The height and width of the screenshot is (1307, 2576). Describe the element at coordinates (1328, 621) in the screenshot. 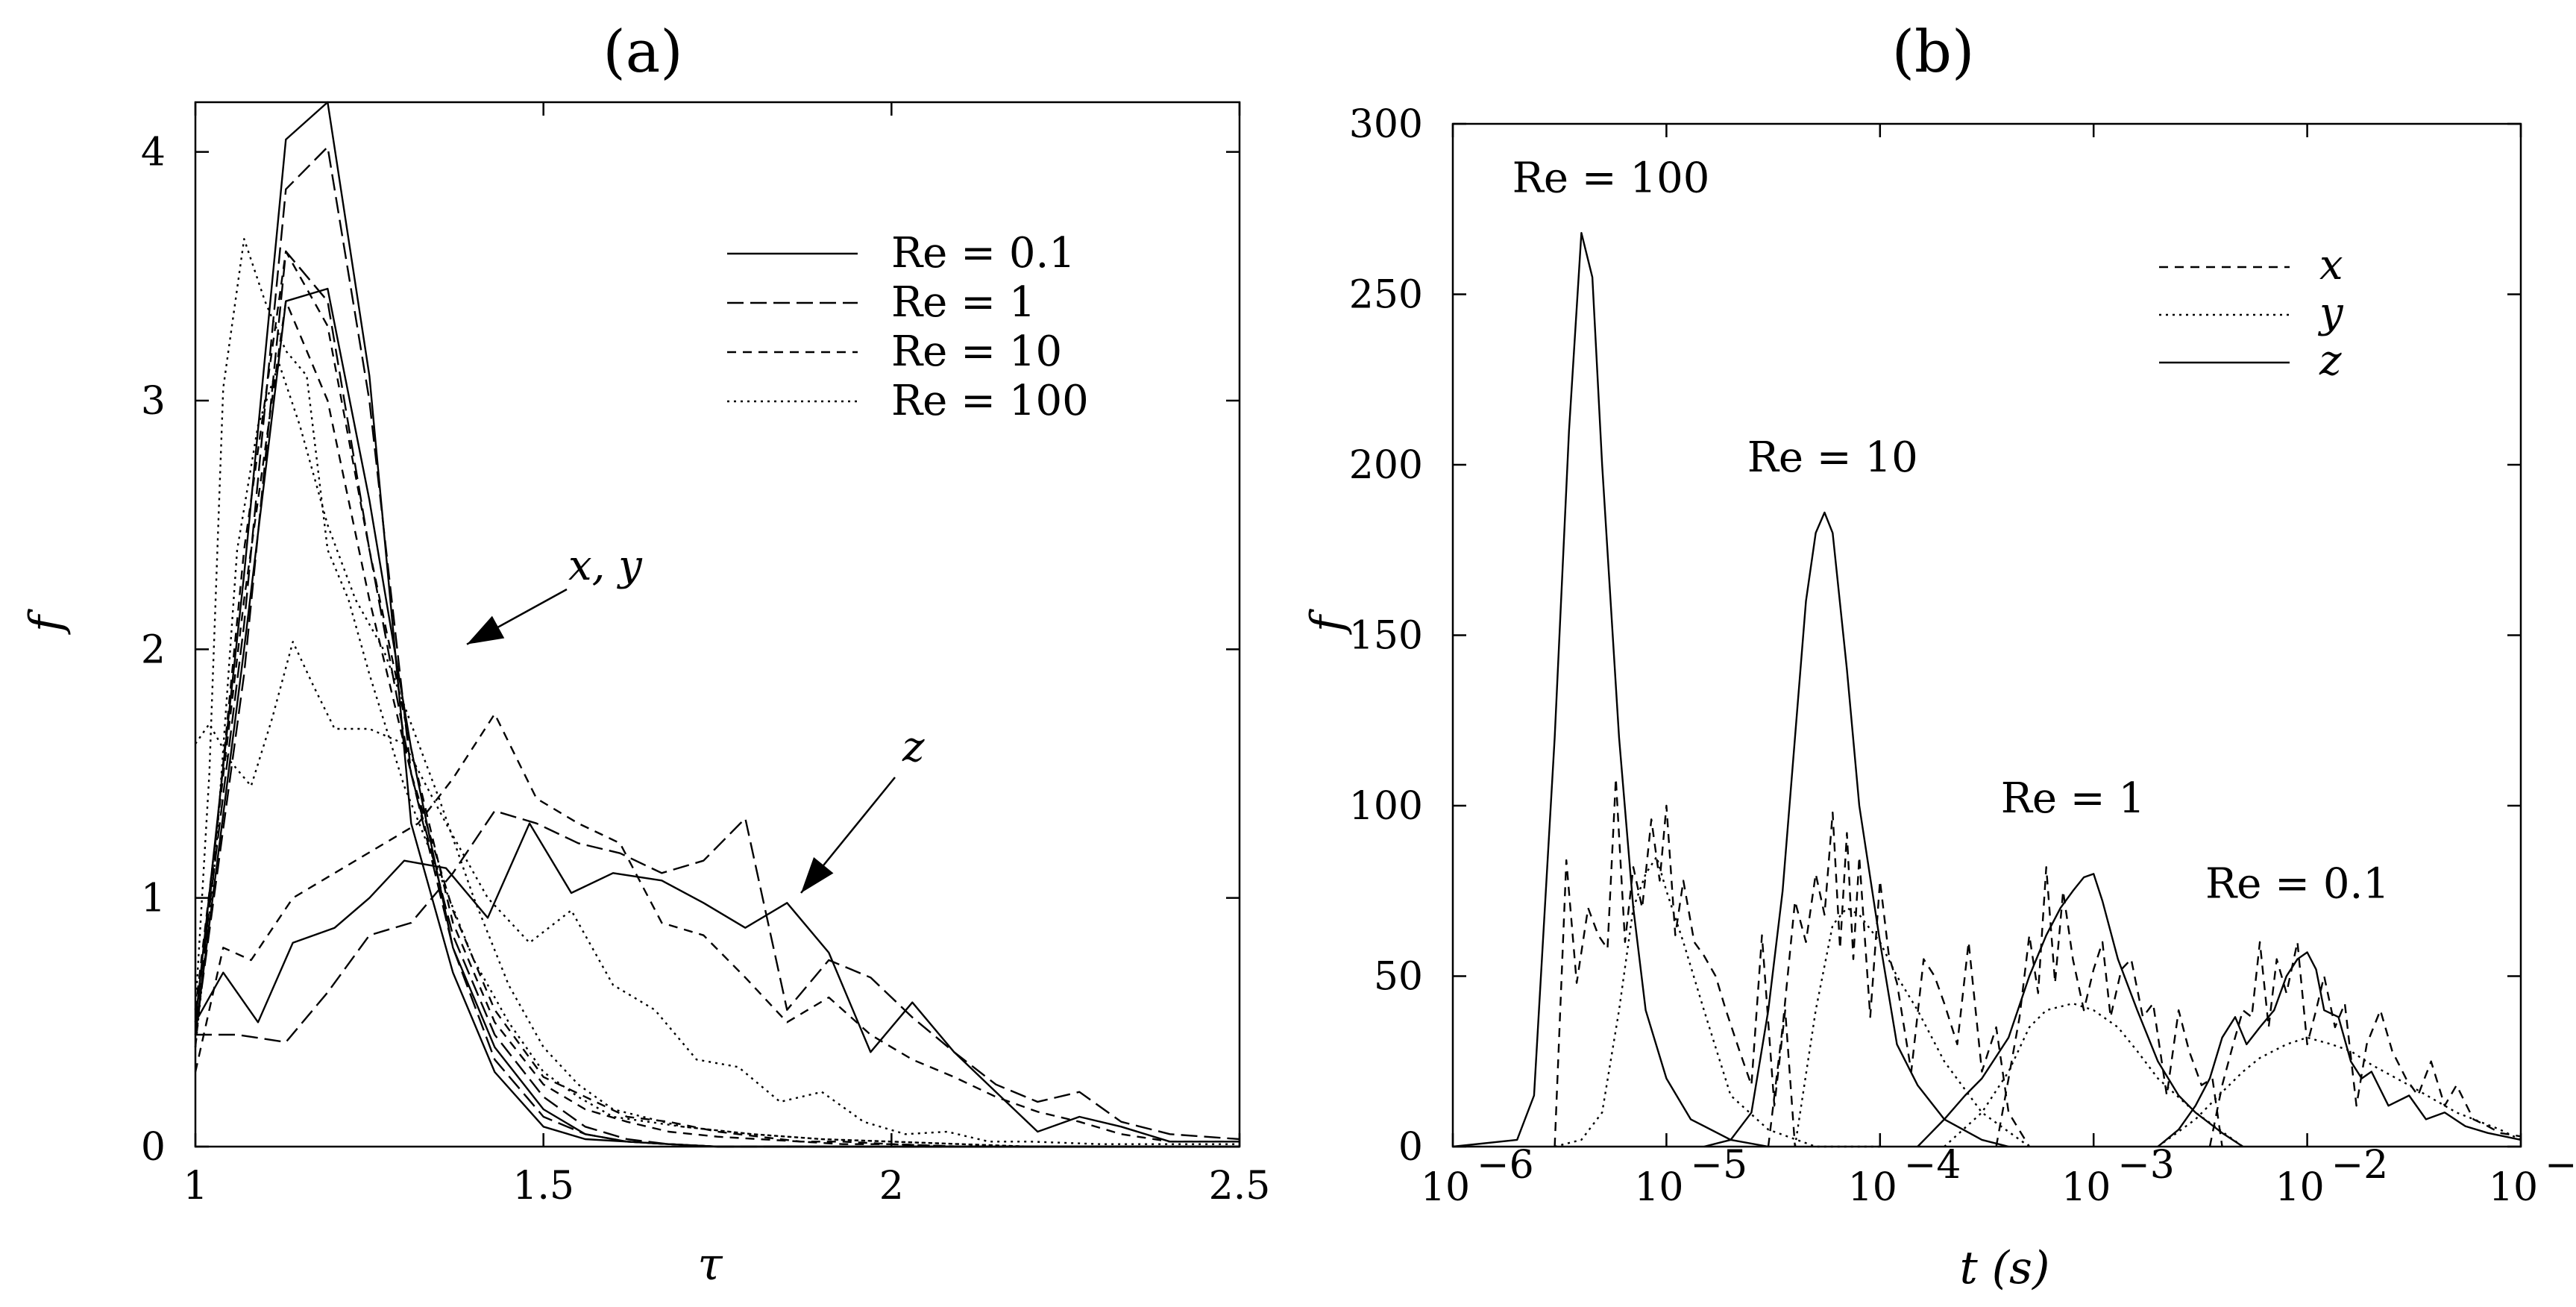

I see `panel-b-ylabel: f` at that location.